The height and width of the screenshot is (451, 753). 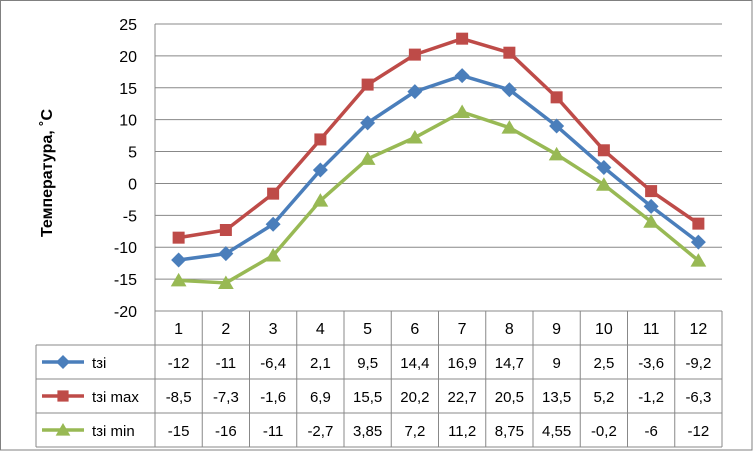 I want to click on data-label: 11,2, so click(x=462, y=431).